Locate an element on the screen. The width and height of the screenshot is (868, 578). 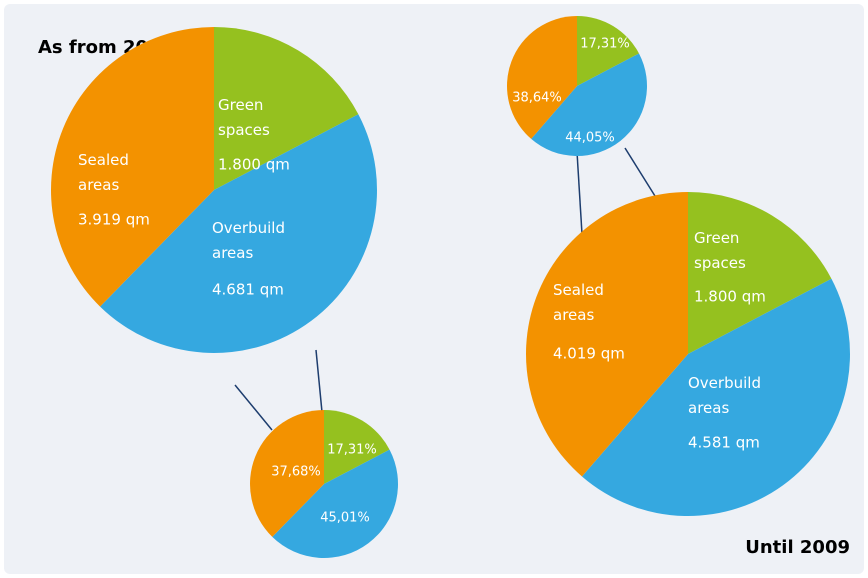
value-label: 44,05% is located at coordinates (590, 138).